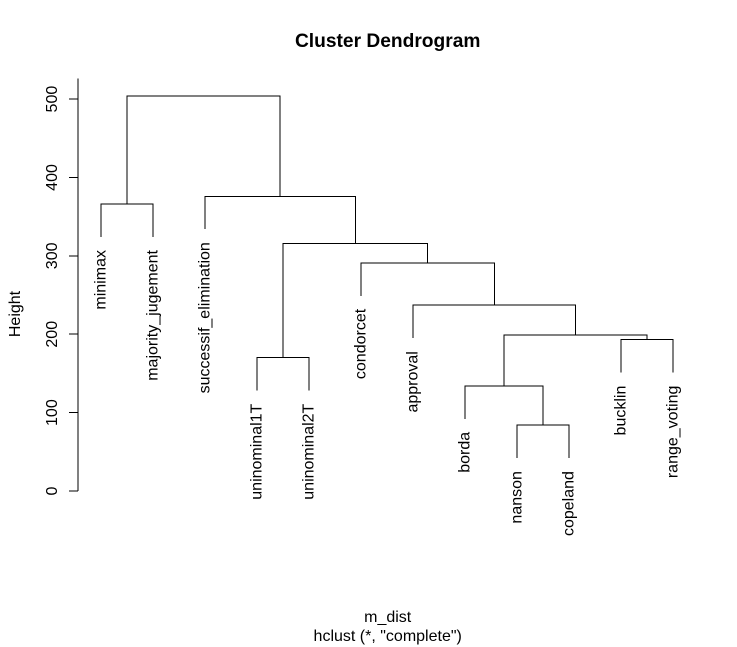  What do you see at coordinates (61, 286) in the screenshot?
I see `y-axis: 0 100 200 300 400 500` at bounding box center [61, 286].